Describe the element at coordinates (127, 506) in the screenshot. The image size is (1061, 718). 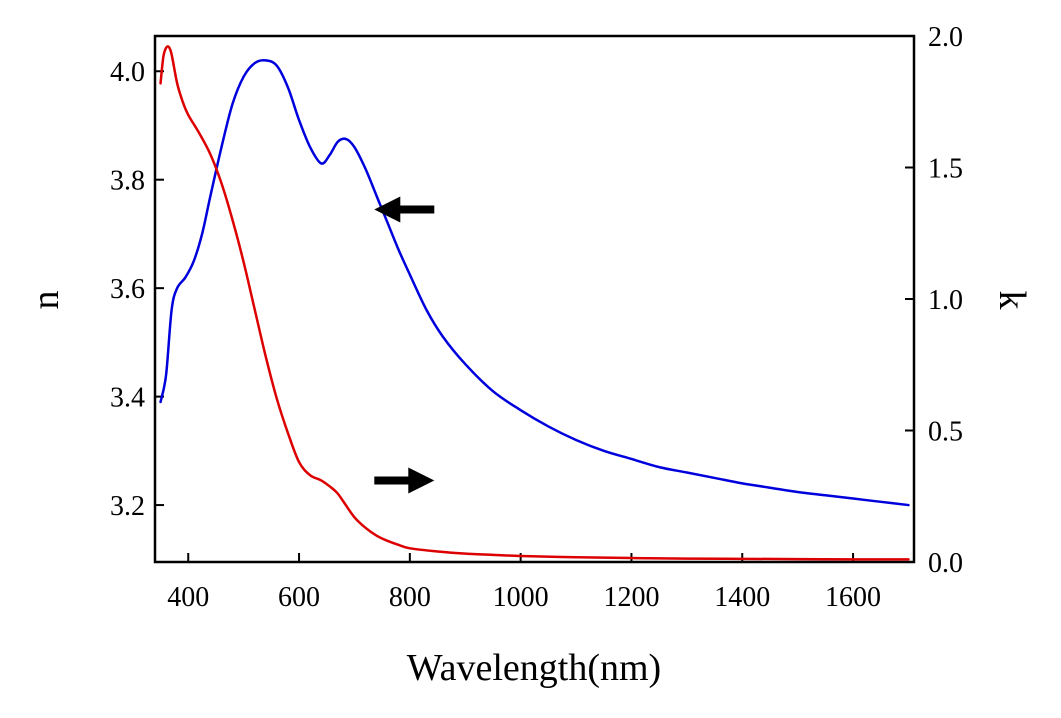
I see `y-left-tick-label: 3.2` at that location.